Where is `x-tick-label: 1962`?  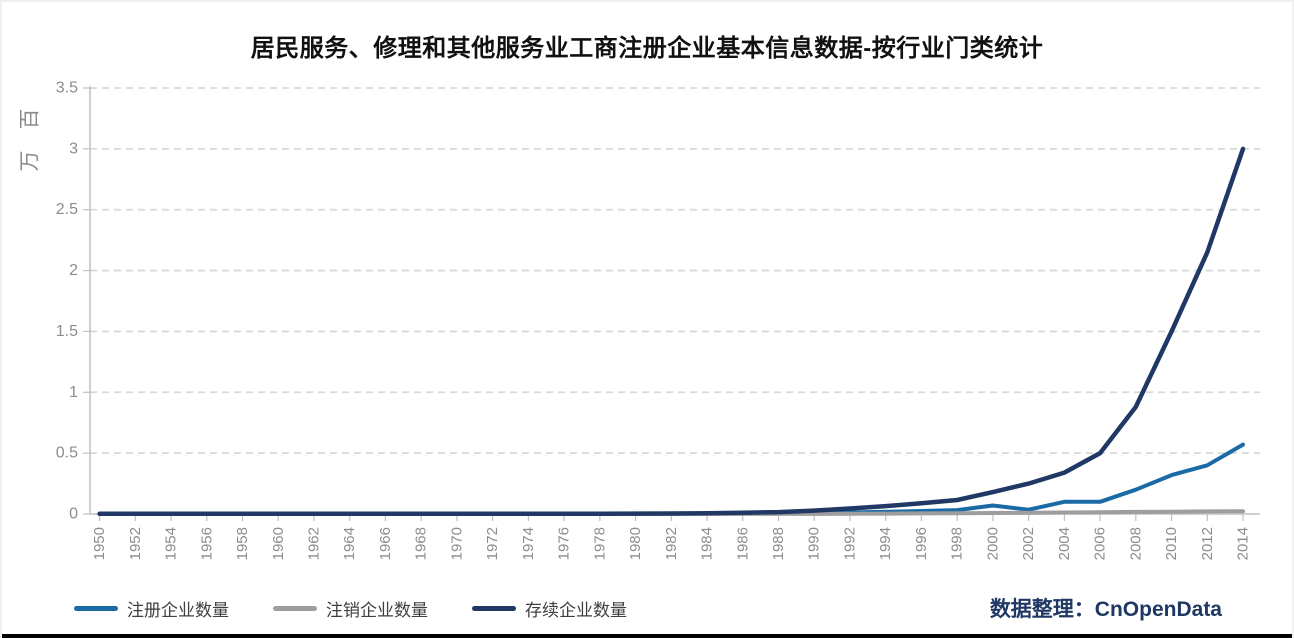 x-tick-label: 1962 is located at coordinates (313, 543).